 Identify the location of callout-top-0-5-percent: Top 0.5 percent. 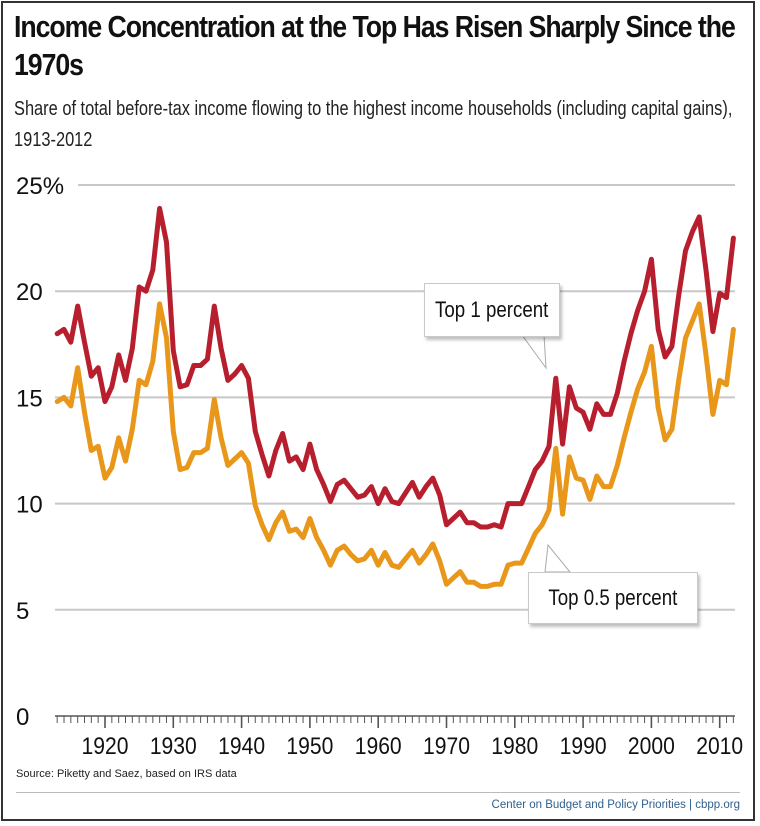
(613, 598).